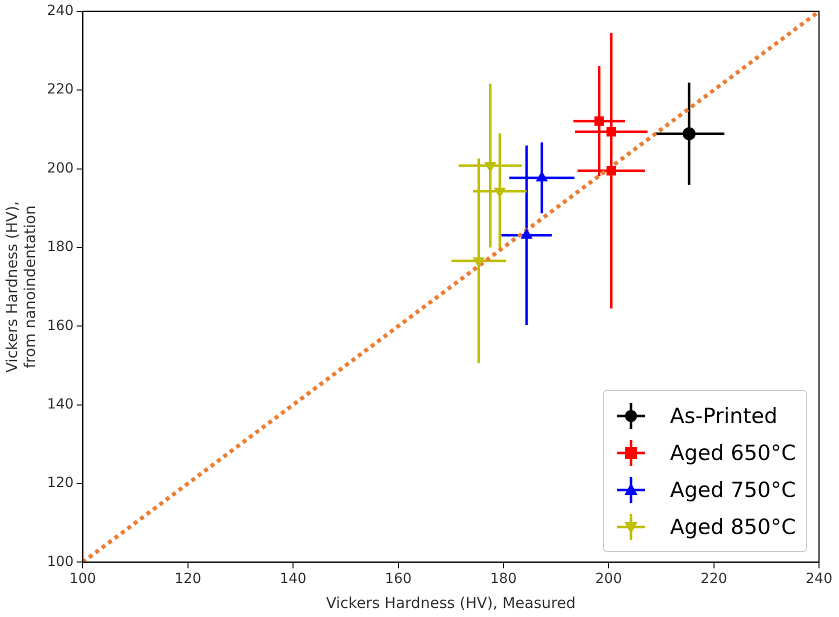  Describe the element at coordinates (819, 579) in the screenshot. I see `x-tick-label: 240` at that location.